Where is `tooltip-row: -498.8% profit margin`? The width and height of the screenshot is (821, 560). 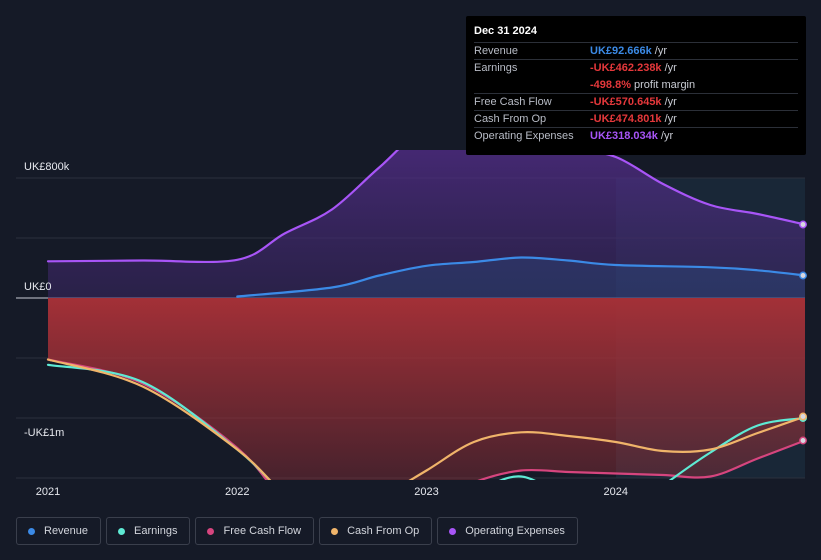
tooltip-row: -498.8% profit margin is located at coordinates (636, 84).